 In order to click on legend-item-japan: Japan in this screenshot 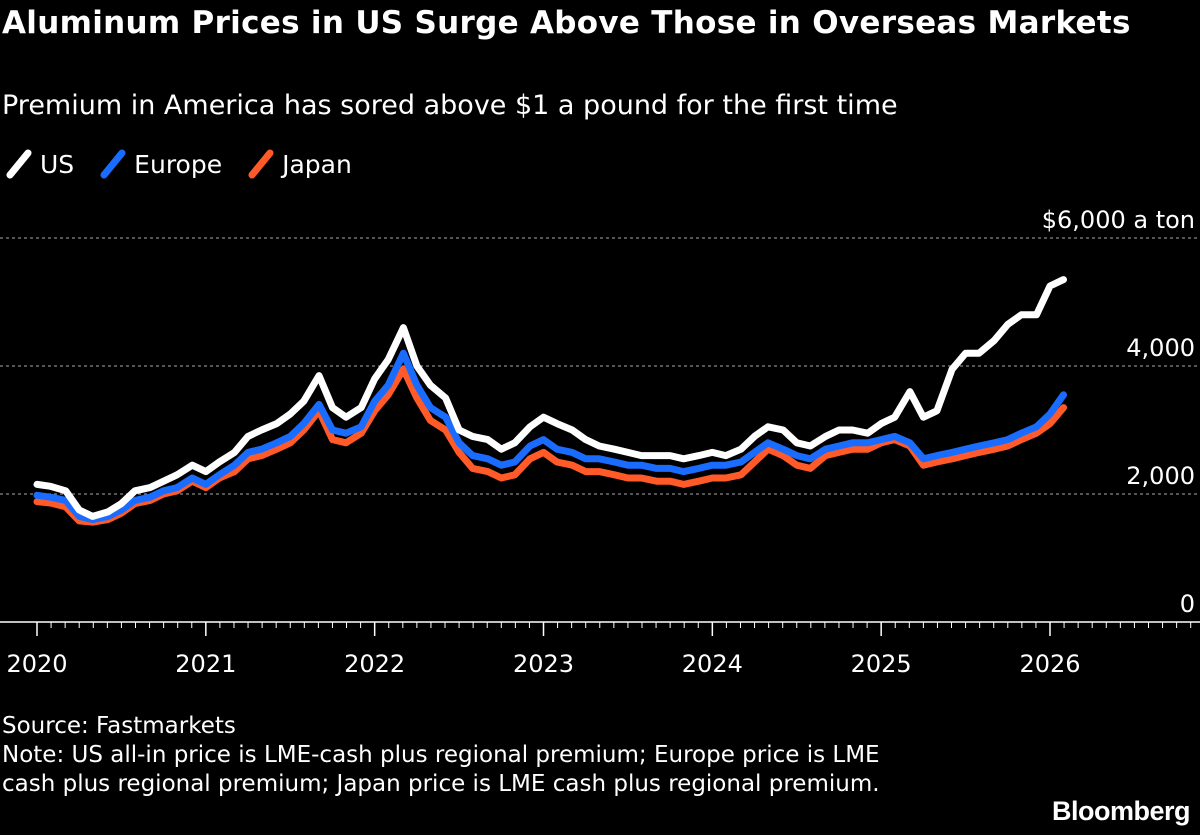, I will do `click(299, 164)`.